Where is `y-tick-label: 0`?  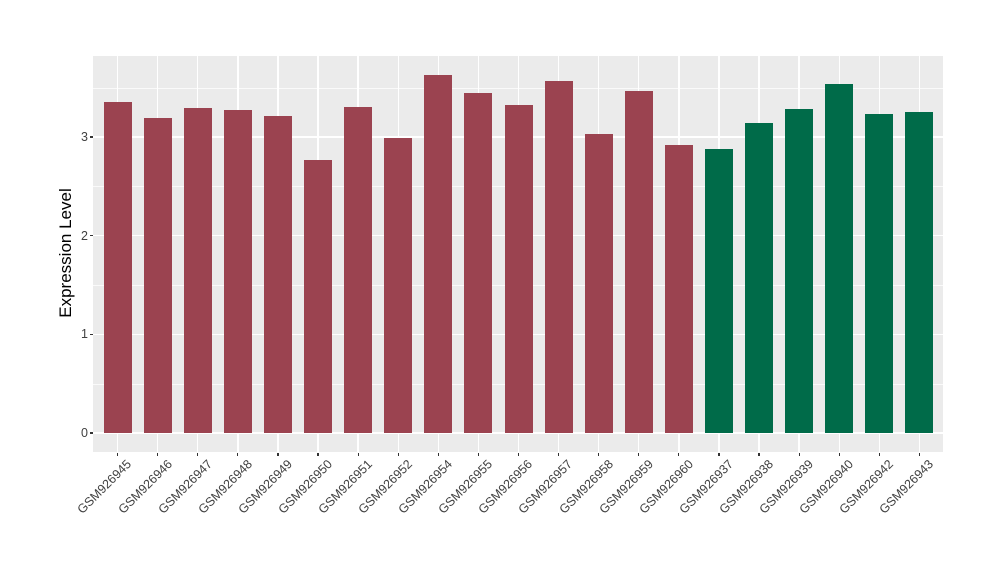 y-tick-label: 0 is located at coordinates (84, 433).